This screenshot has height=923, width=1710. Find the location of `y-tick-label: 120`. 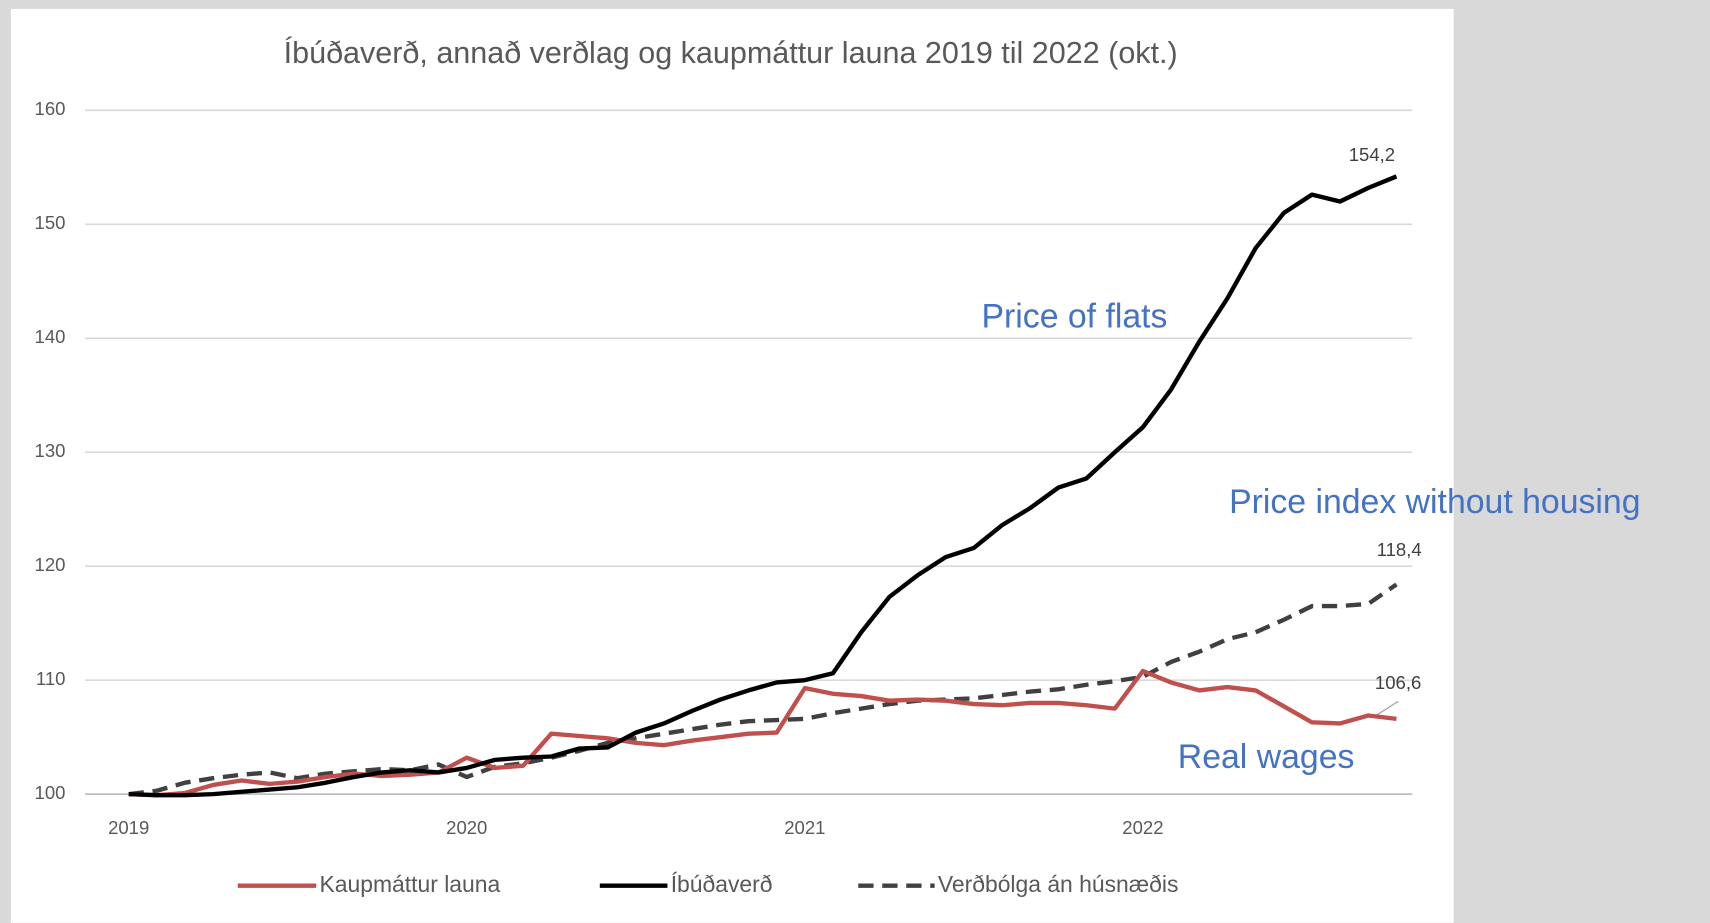

y-tick-label: 120 is located at coordinates (50, 564).